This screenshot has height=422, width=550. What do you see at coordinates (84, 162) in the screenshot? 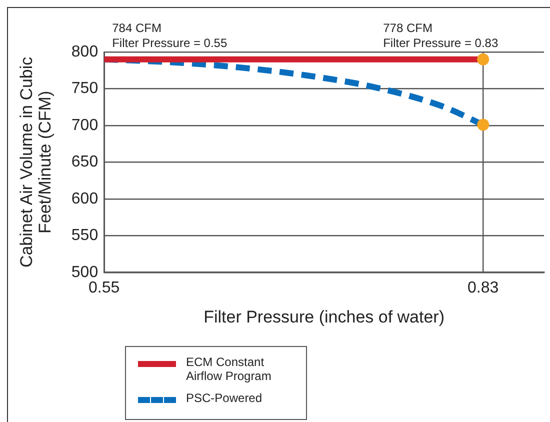
I see `y-tick-label: 650` at bounding box center [84, 162].